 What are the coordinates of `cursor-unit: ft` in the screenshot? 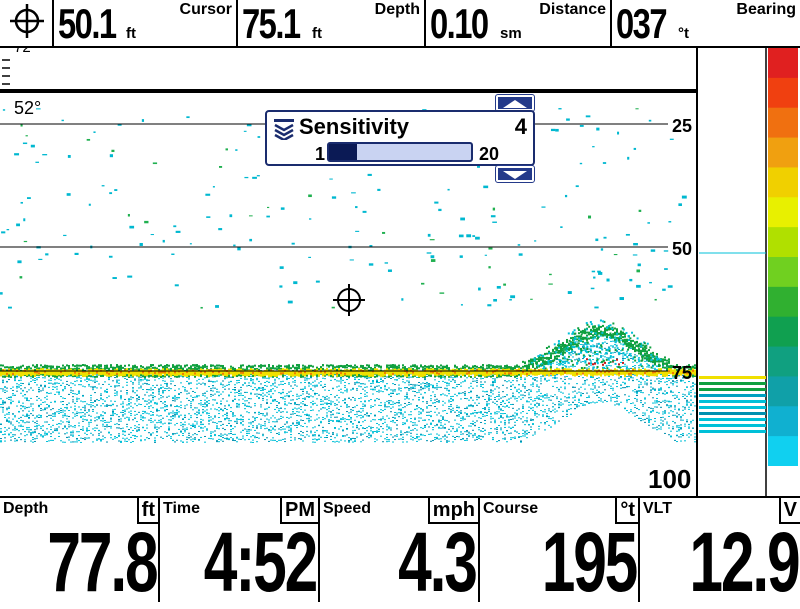 It's located at (131, 33).